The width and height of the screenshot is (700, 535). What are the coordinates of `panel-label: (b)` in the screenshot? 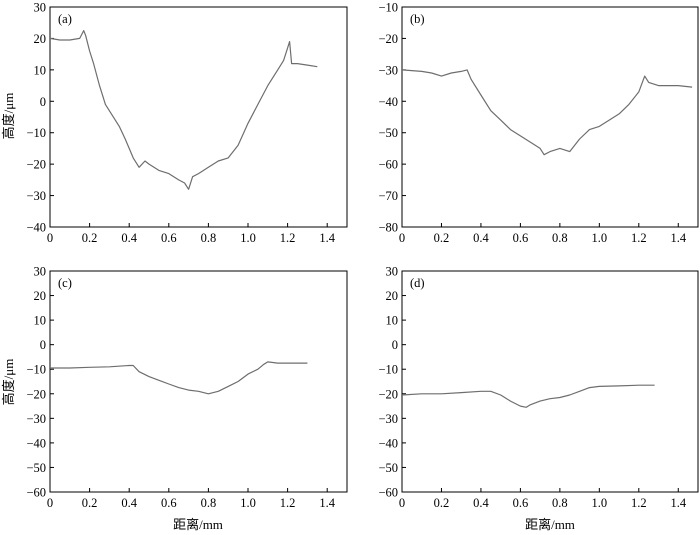 It's located at (417, 19).